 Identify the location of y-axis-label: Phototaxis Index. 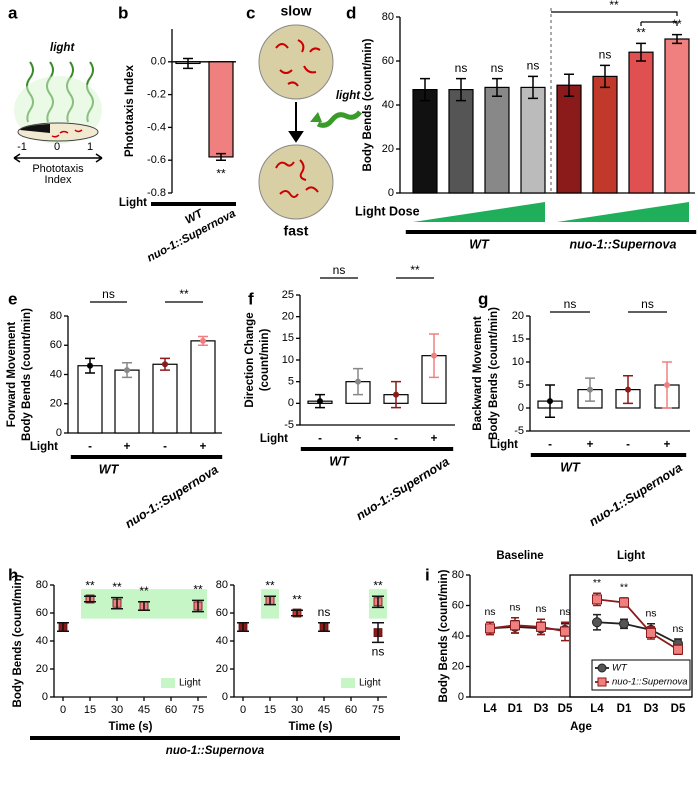
(130, 110).